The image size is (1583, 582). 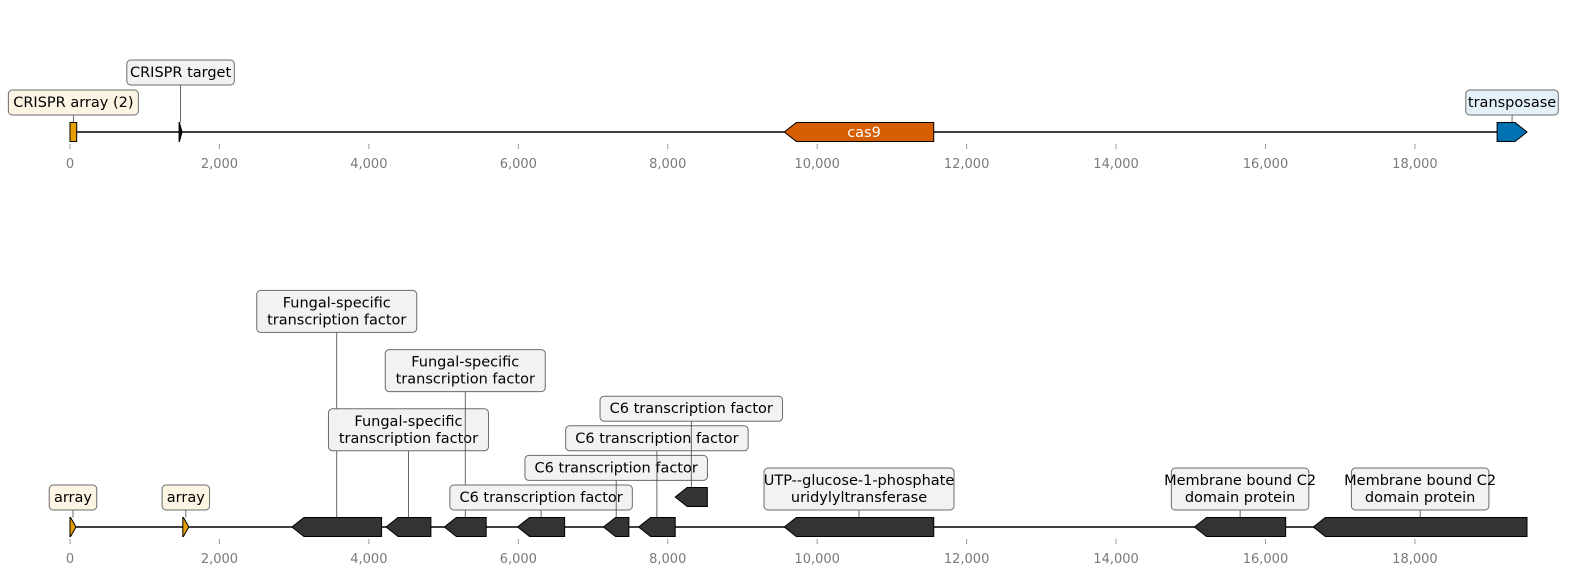 I want to click on annotation-text: CRISPR target, so click(x=181, y=73).